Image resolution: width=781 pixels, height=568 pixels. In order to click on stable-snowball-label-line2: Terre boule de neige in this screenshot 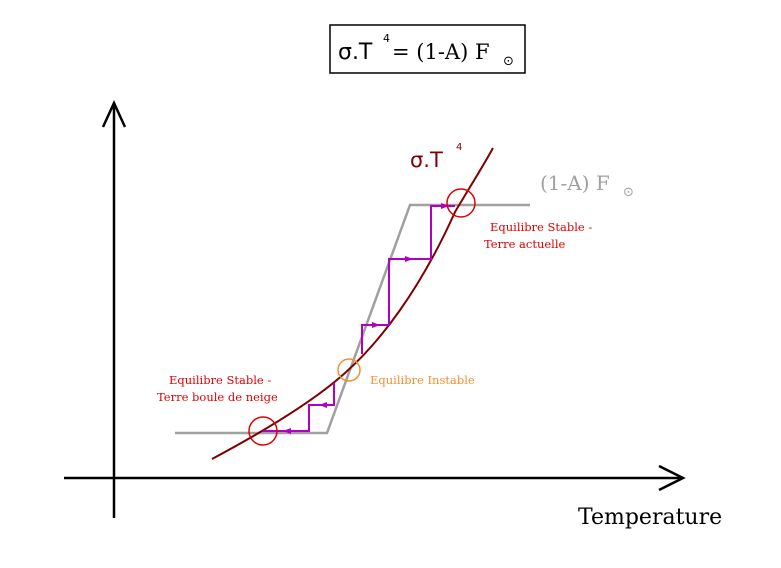, I will do `click(217, 397)`.